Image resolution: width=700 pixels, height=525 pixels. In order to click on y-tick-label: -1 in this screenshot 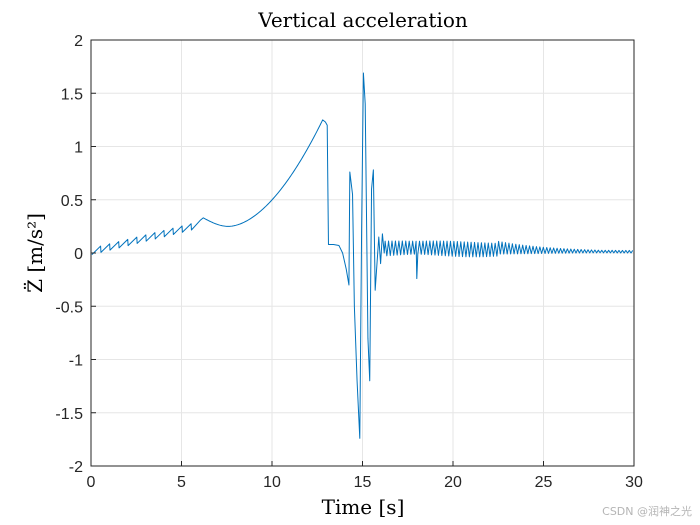, I will do `click(76, 361)`.